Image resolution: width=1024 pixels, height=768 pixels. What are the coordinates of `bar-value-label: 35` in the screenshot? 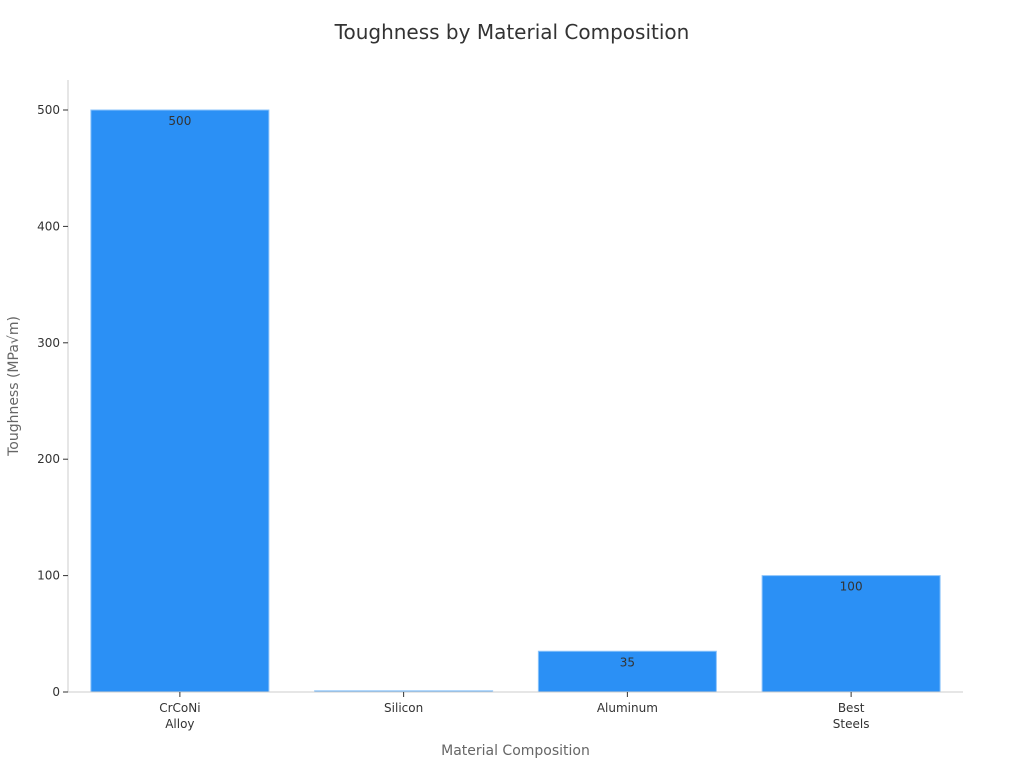 It's located at (627, 662).